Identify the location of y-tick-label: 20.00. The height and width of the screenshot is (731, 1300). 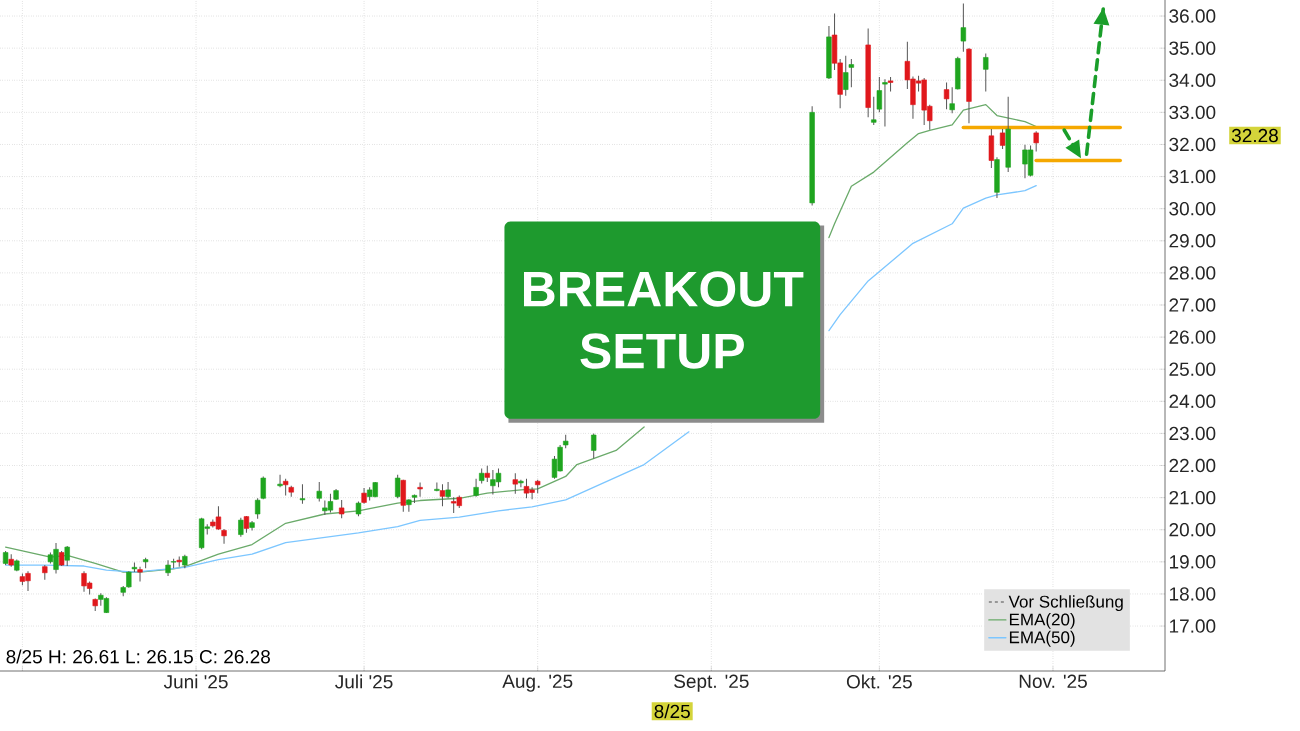
(1192, 530).